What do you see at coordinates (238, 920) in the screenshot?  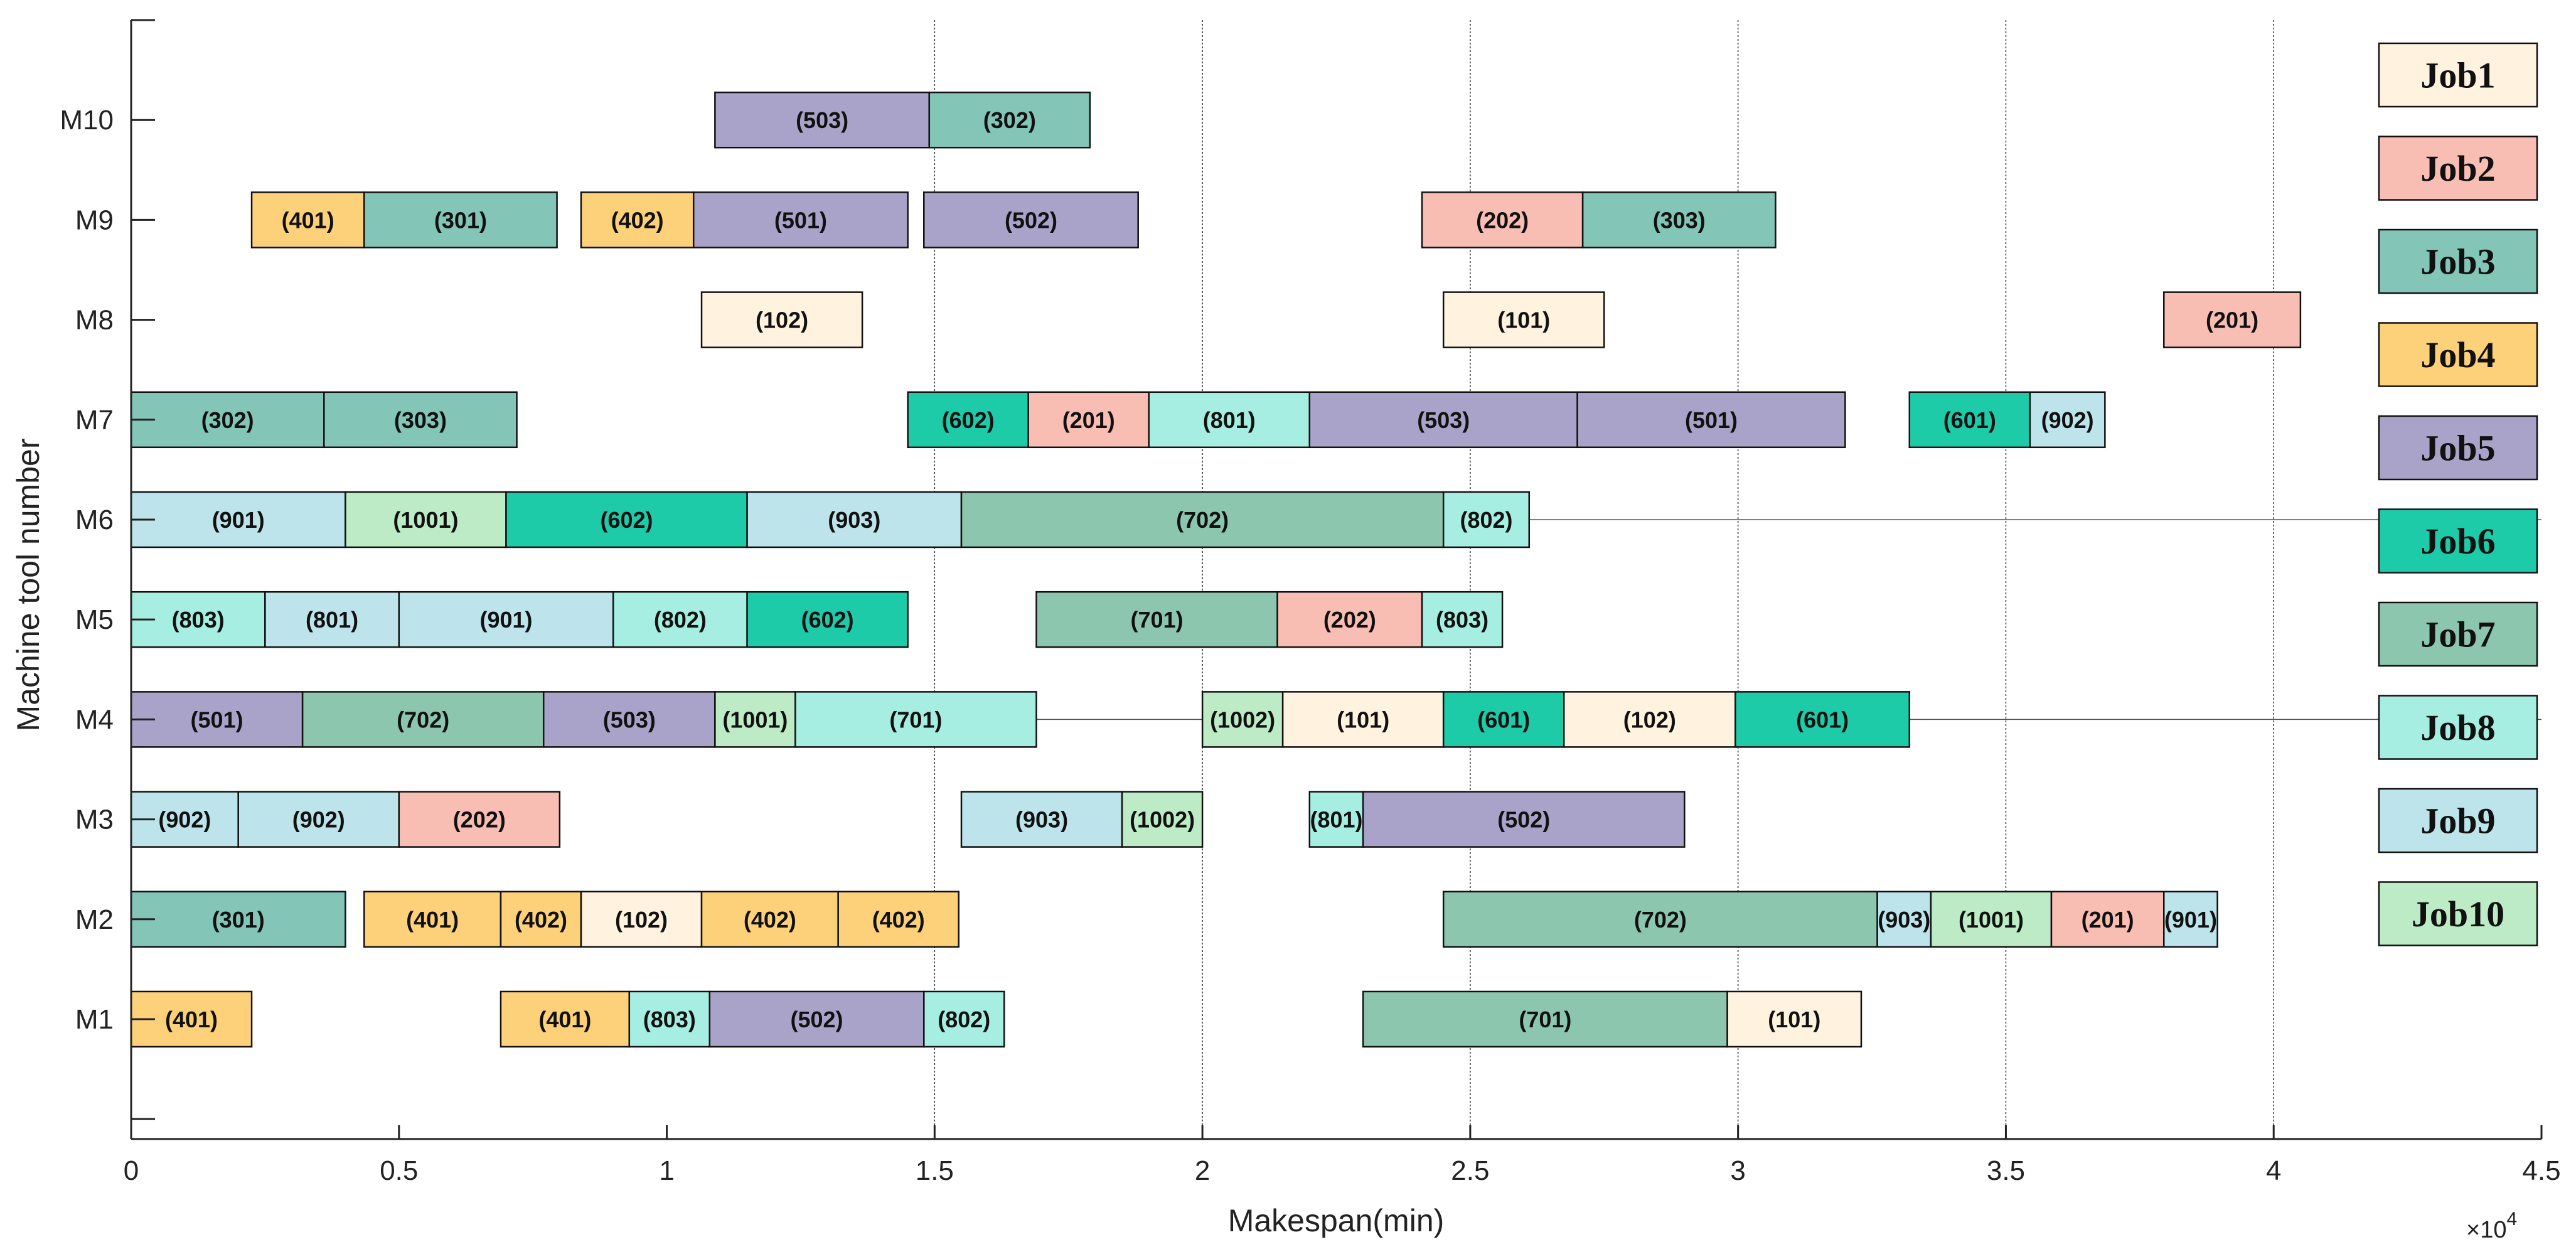 I see `operation-label: (301)` at bounding box center [238, 920].